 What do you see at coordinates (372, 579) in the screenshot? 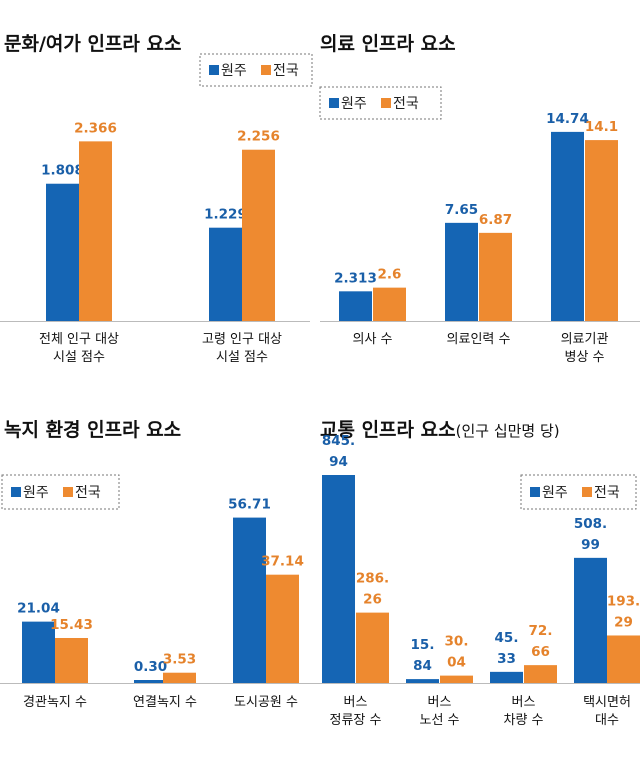
I see `data-label: 286.` at bounding box center [372, 579].